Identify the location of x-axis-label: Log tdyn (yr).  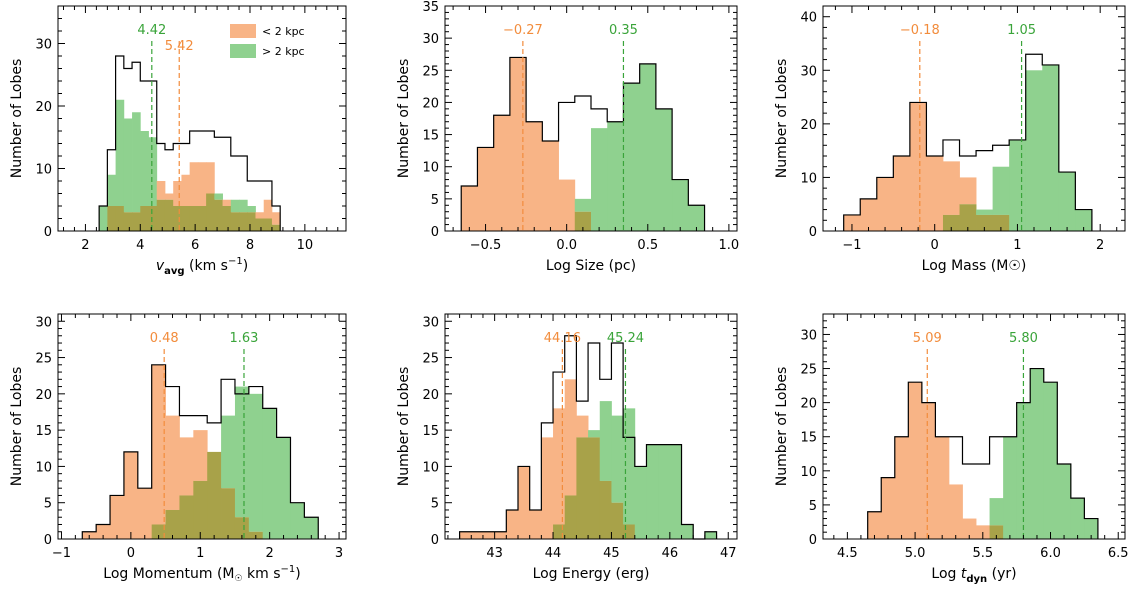
(973, 575).